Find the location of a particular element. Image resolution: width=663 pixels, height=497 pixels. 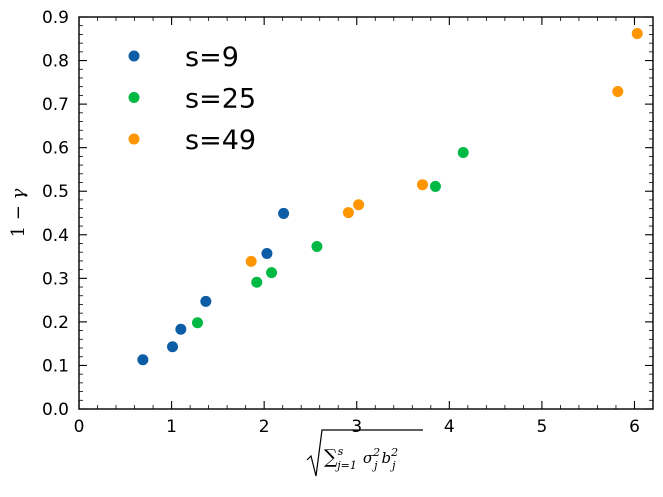

legend-label-1: s=25 is located at coordinates (220, 99).